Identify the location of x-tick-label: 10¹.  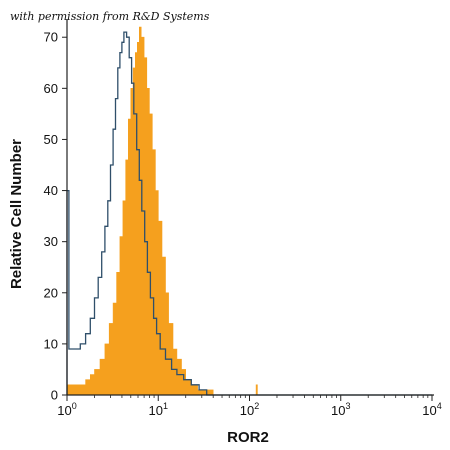
(158, 409).